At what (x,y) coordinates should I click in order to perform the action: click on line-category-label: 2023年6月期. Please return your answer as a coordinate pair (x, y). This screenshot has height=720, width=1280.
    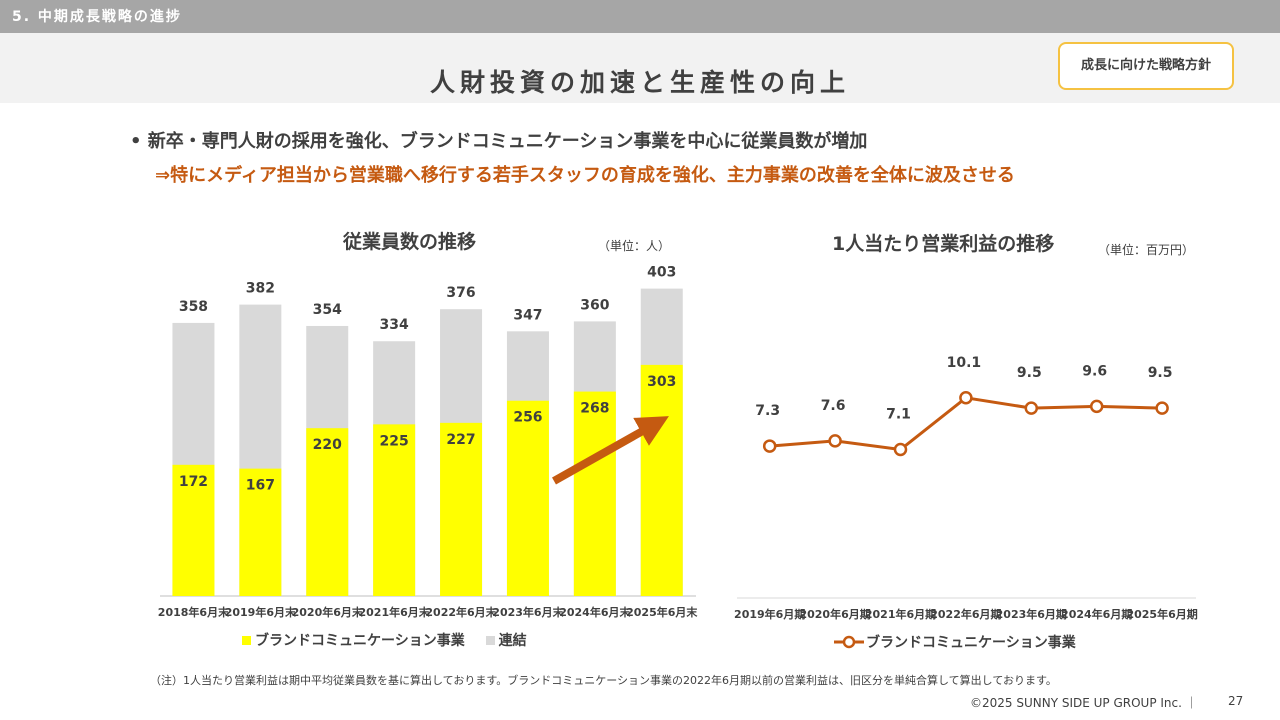
    Looking at the image, I should click on (1031, 614).